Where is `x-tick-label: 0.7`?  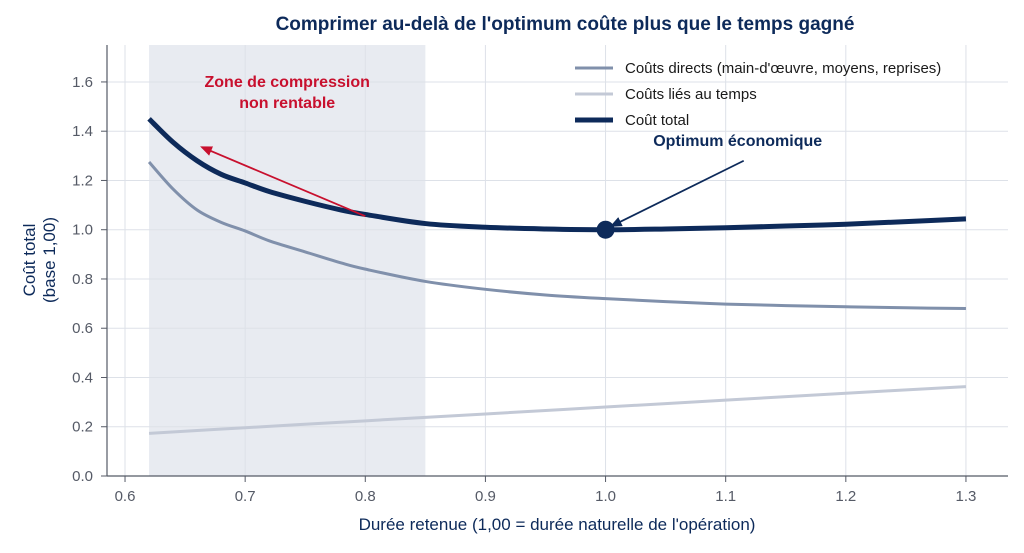 x-tick-label: 0.7 is located at coordinates (245, 496).